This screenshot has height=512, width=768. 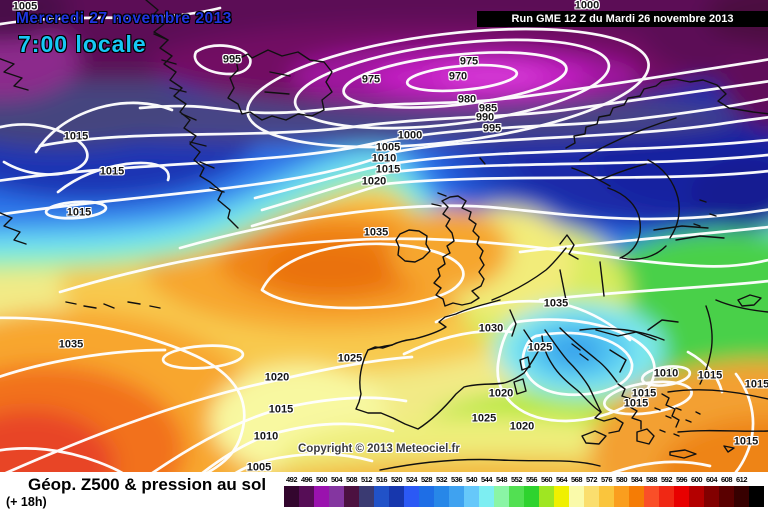 What do you see at coordinates (467, 99) in the screenshot?
I see `pressure-label: 980` at bounding box center [467, 99].